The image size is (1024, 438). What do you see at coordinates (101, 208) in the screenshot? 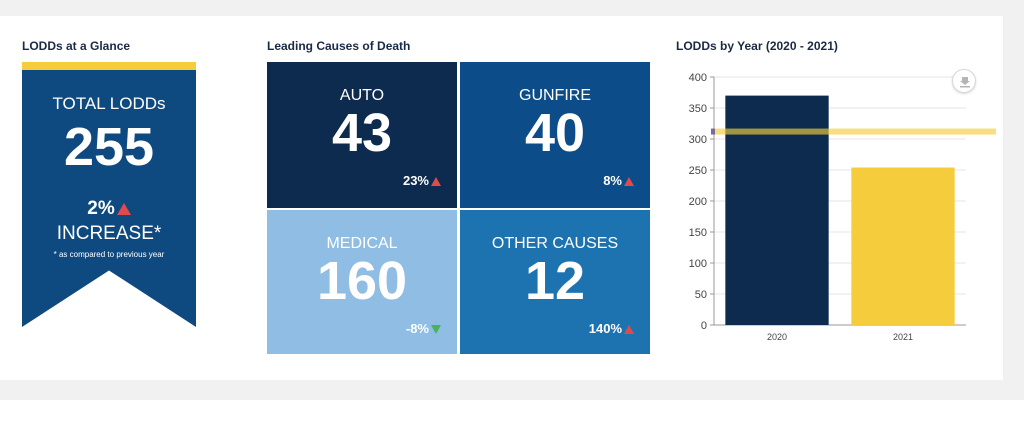
I see `total-change-percent: 2%` at bounding box center [101, 208].